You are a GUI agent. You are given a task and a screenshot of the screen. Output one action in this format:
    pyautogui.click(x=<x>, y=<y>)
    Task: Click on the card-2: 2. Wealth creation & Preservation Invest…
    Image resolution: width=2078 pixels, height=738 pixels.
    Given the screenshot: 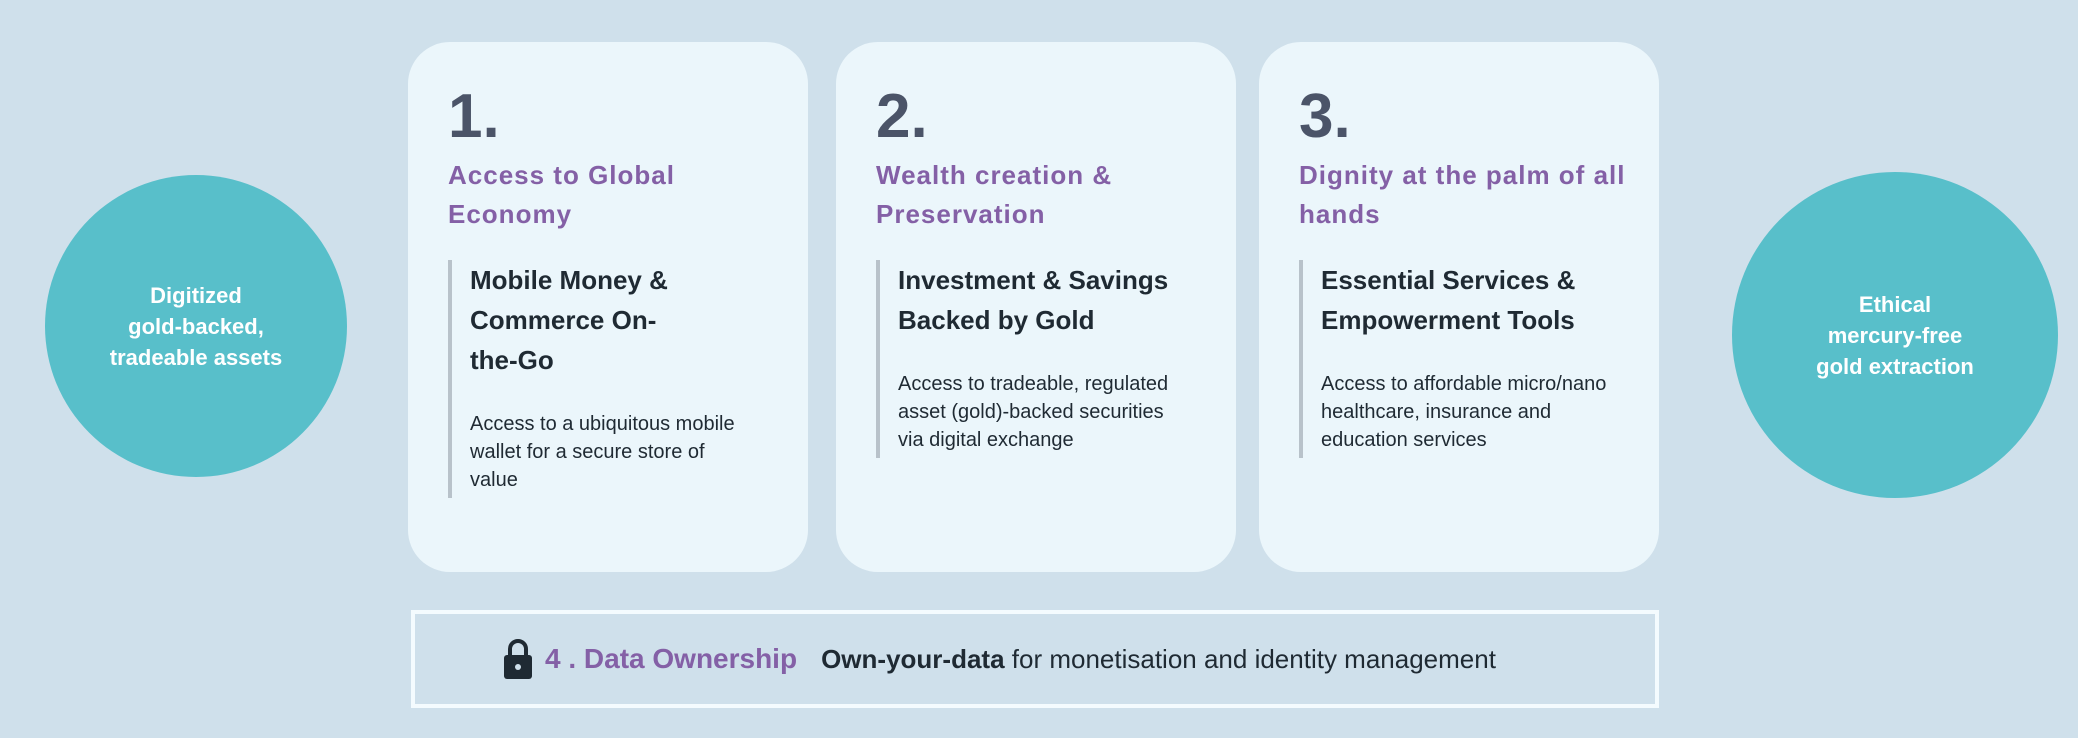 What is the action you would take?
    pyautogui.click(x=1036, y=307)
    